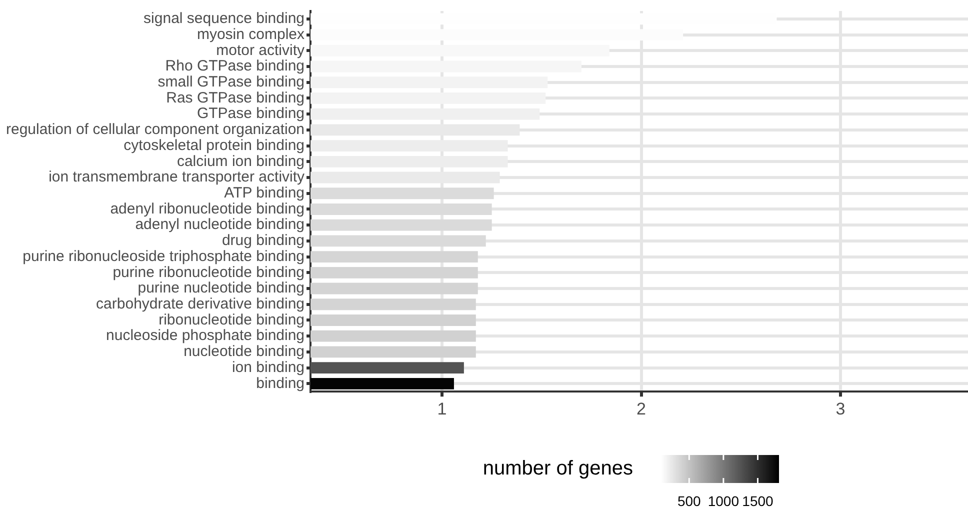  Describe the element at coordinates (251, 34) in the screenshot. I see `y-tick-label: myosin complex` at that location.